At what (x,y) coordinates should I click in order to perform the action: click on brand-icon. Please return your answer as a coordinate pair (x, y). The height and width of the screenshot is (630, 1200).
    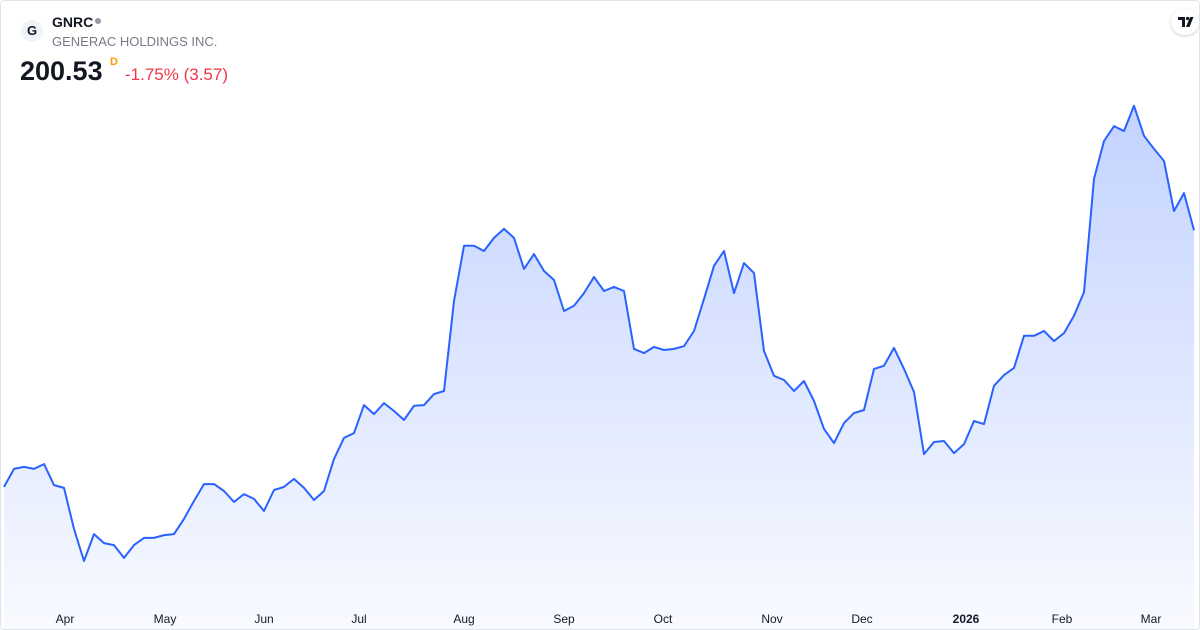
    Looking at the image, I should click on (1186, 21).